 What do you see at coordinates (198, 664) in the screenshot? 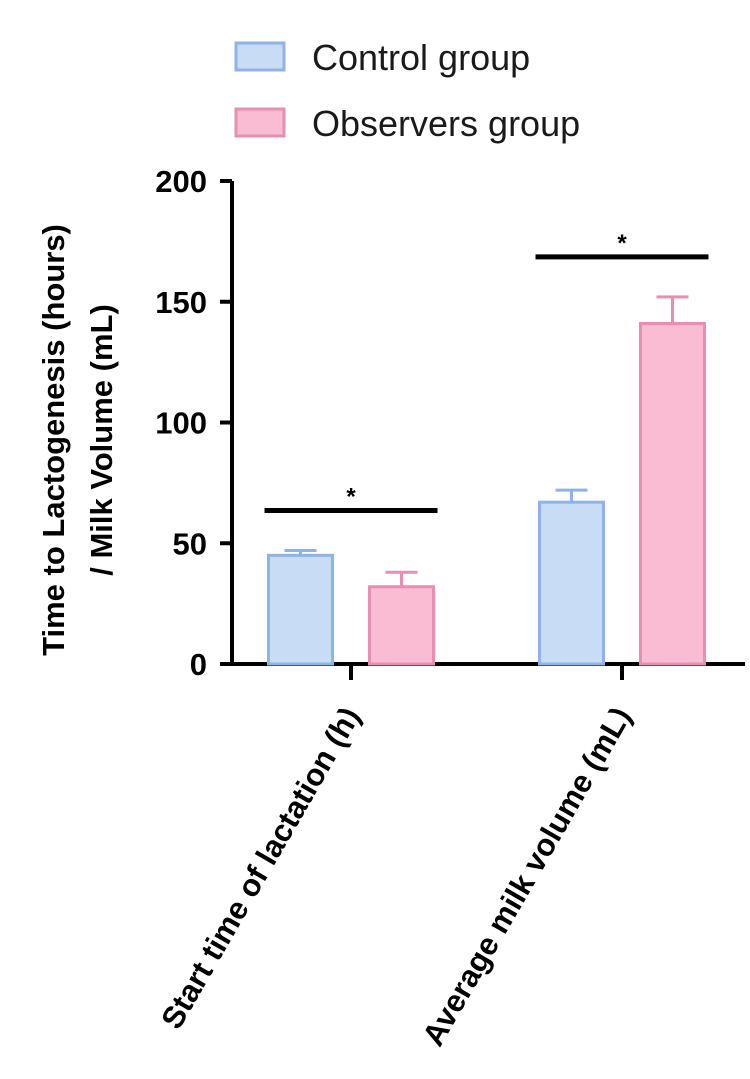
I see `y-tick-label: 0` at bounding box center [198, 664].